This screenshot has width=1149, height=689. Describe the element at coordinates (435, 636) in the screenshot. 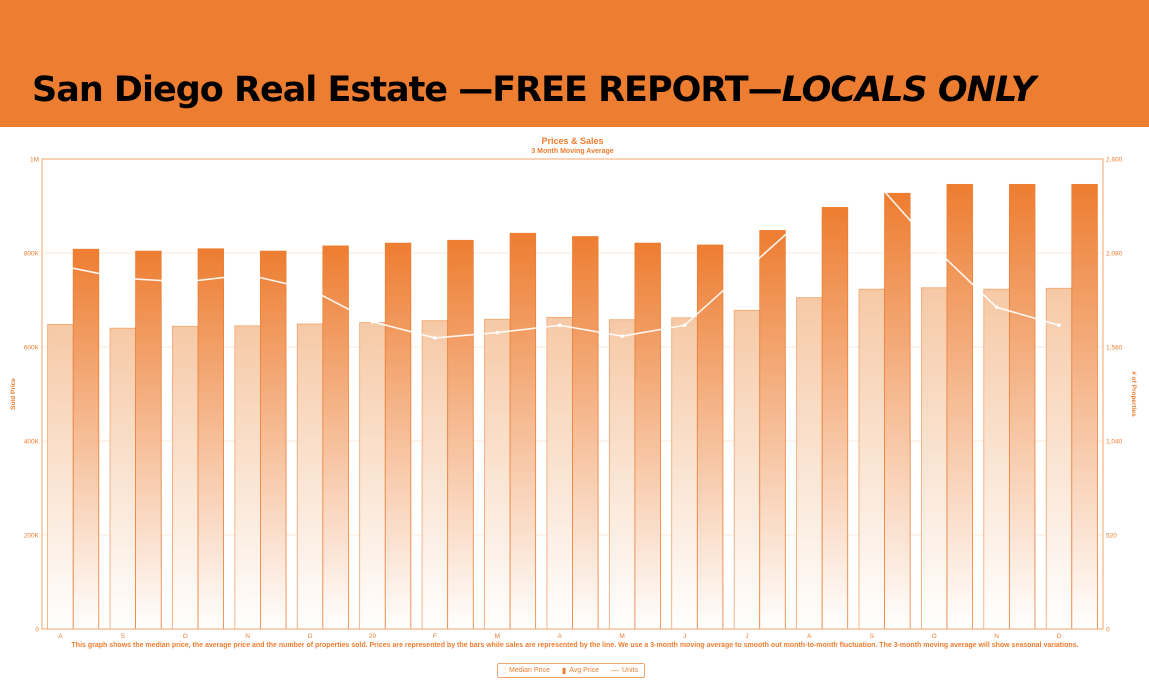

I see `x-tick-label: F` at that location.